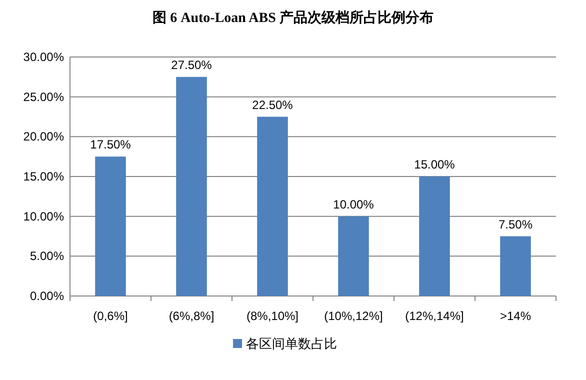 Image resolution: width=586 pixels, height=380 pixels. What do you see at coordinates (353, 316) in the screenshot?
I see `x-tick-label: (10%,12%]` at bounding box center [353, 316].